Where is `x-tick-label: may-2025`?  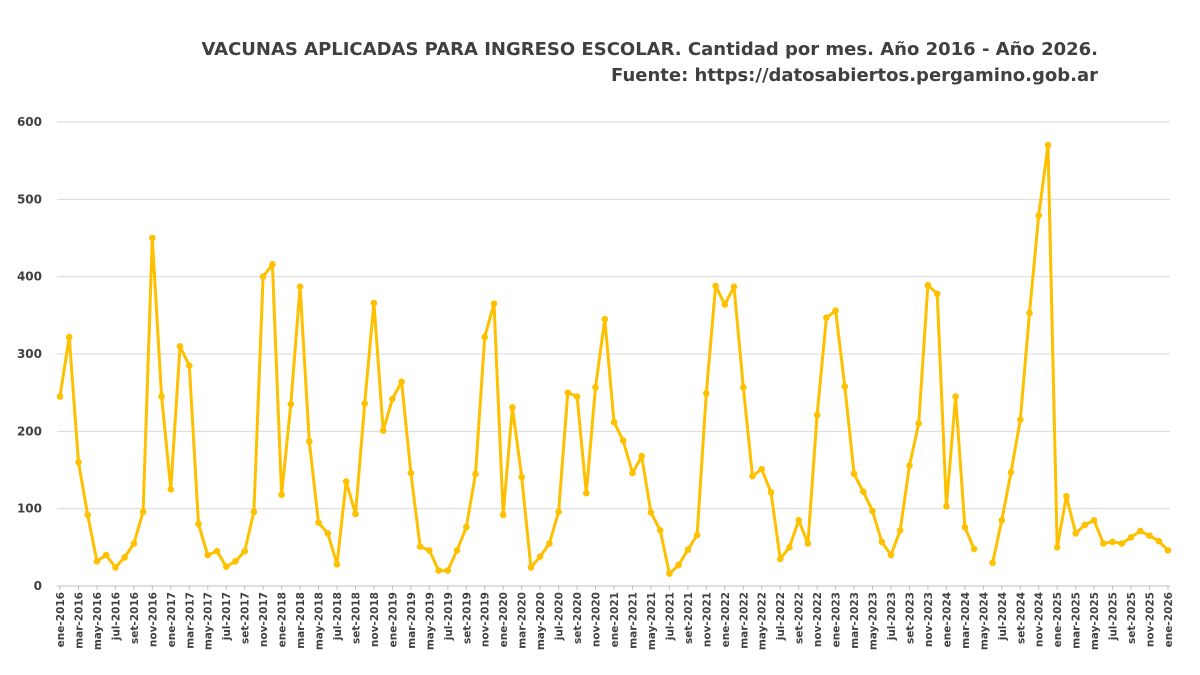 x-tick-label: may-2025 is located at coordinates (1095, 621).